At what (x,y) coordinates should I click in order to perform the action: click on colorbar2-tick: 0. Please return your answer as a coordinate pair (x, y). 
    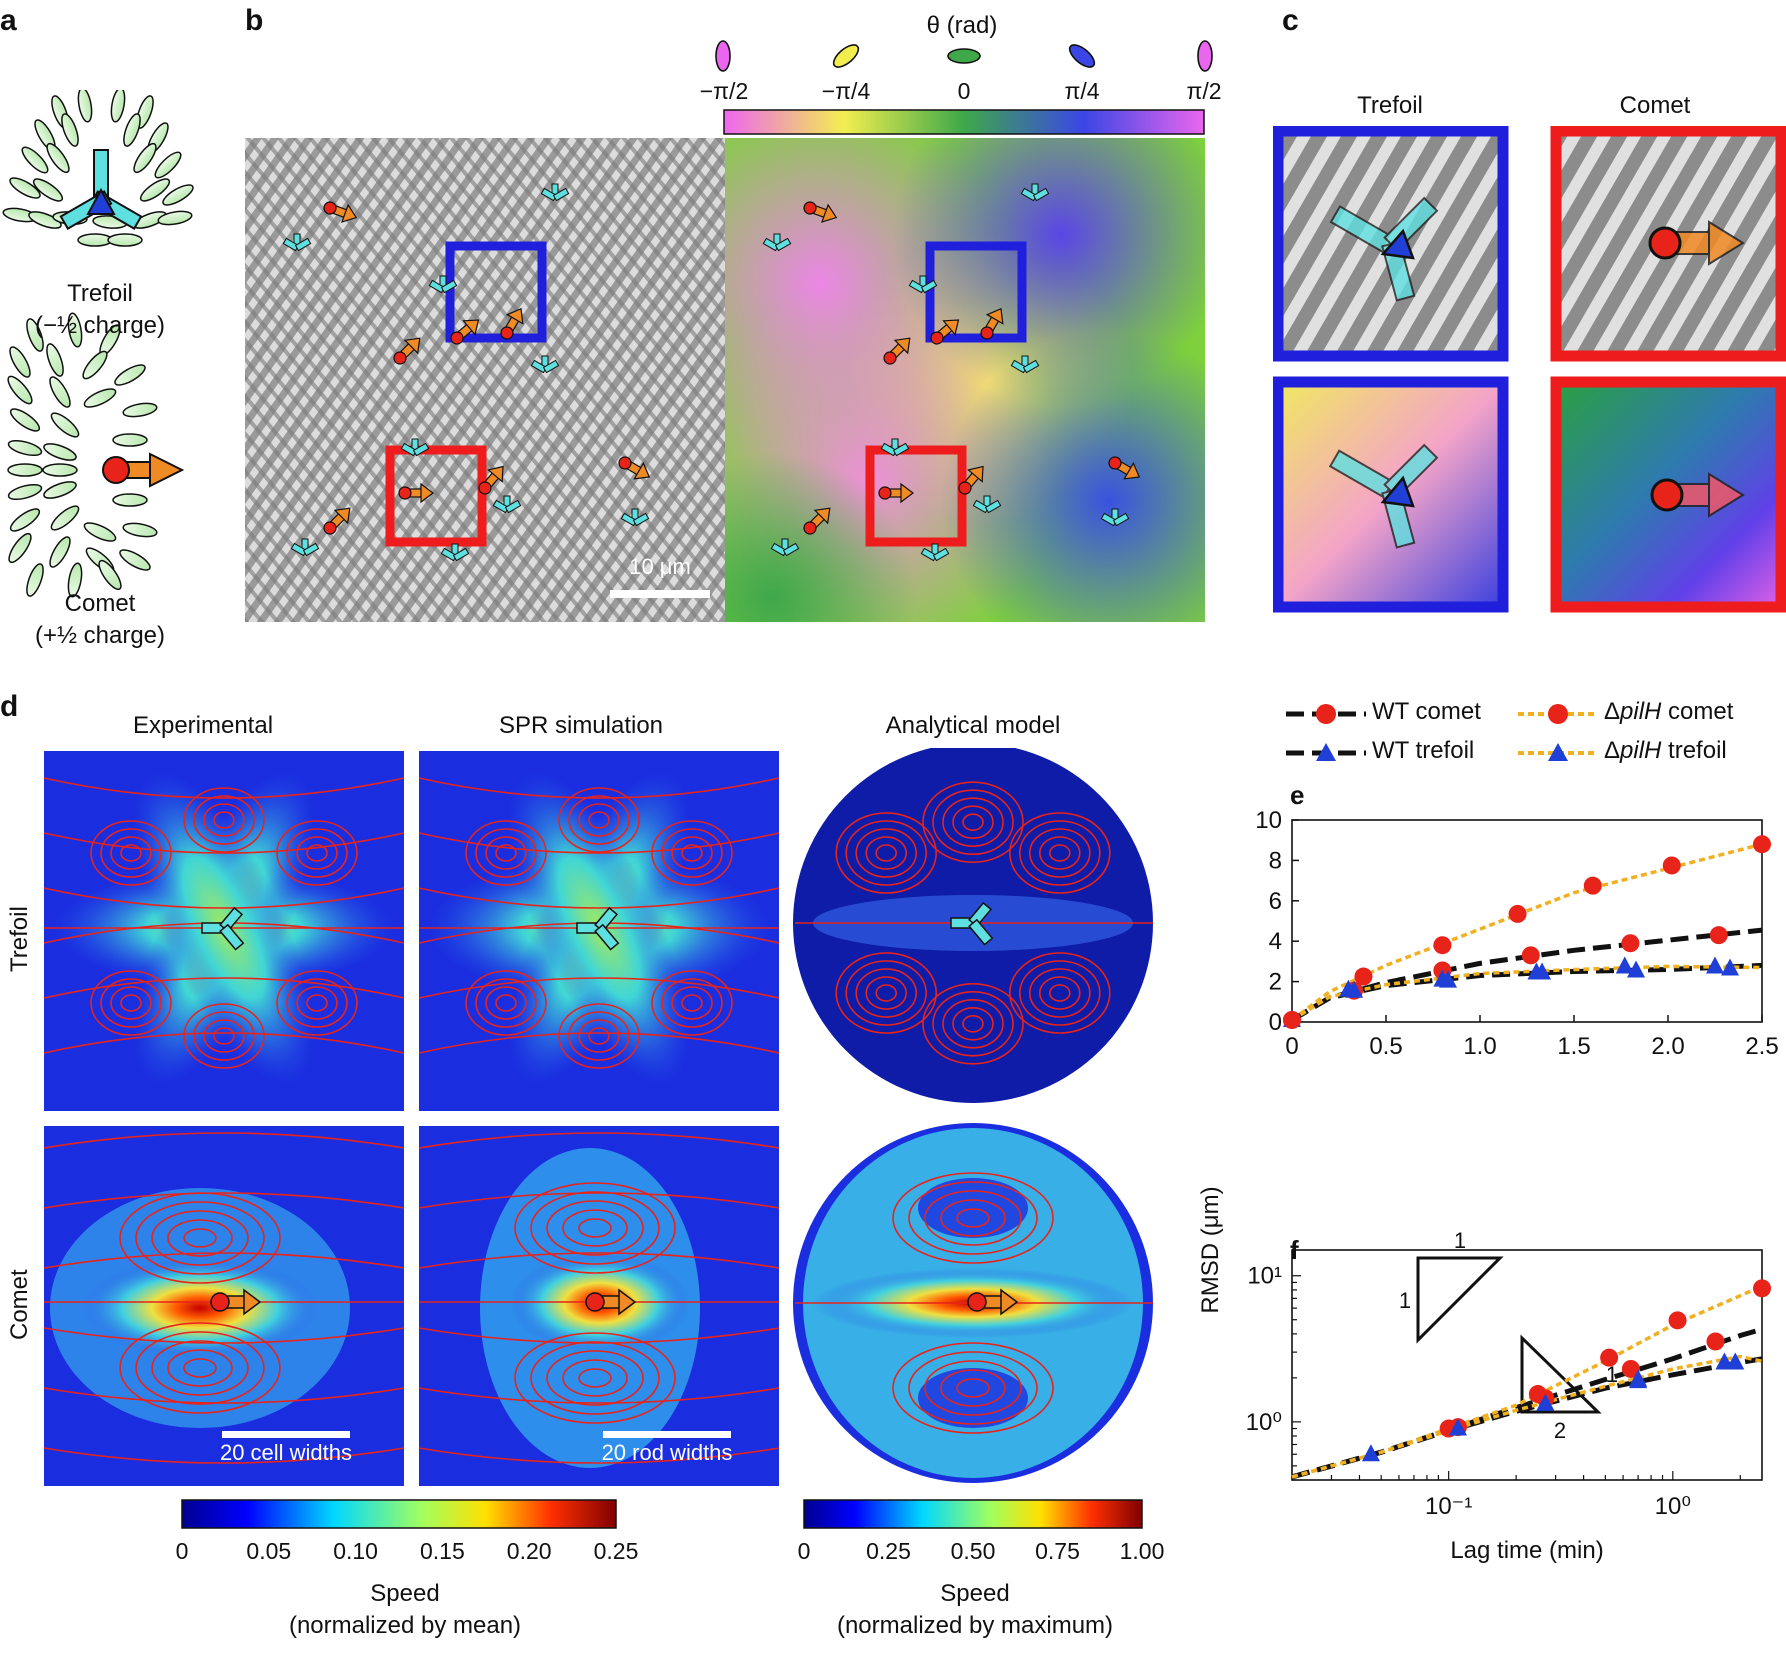
    Looking at the image, I should click on (804, 1551).